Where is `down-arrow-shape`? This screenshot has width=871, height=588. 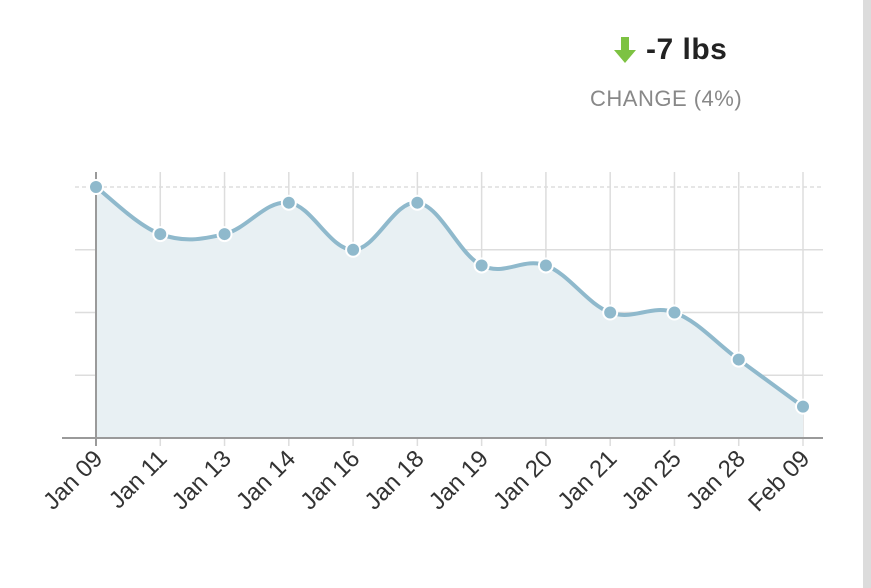 down-arrow-shape is located at coordinates (625, 50).